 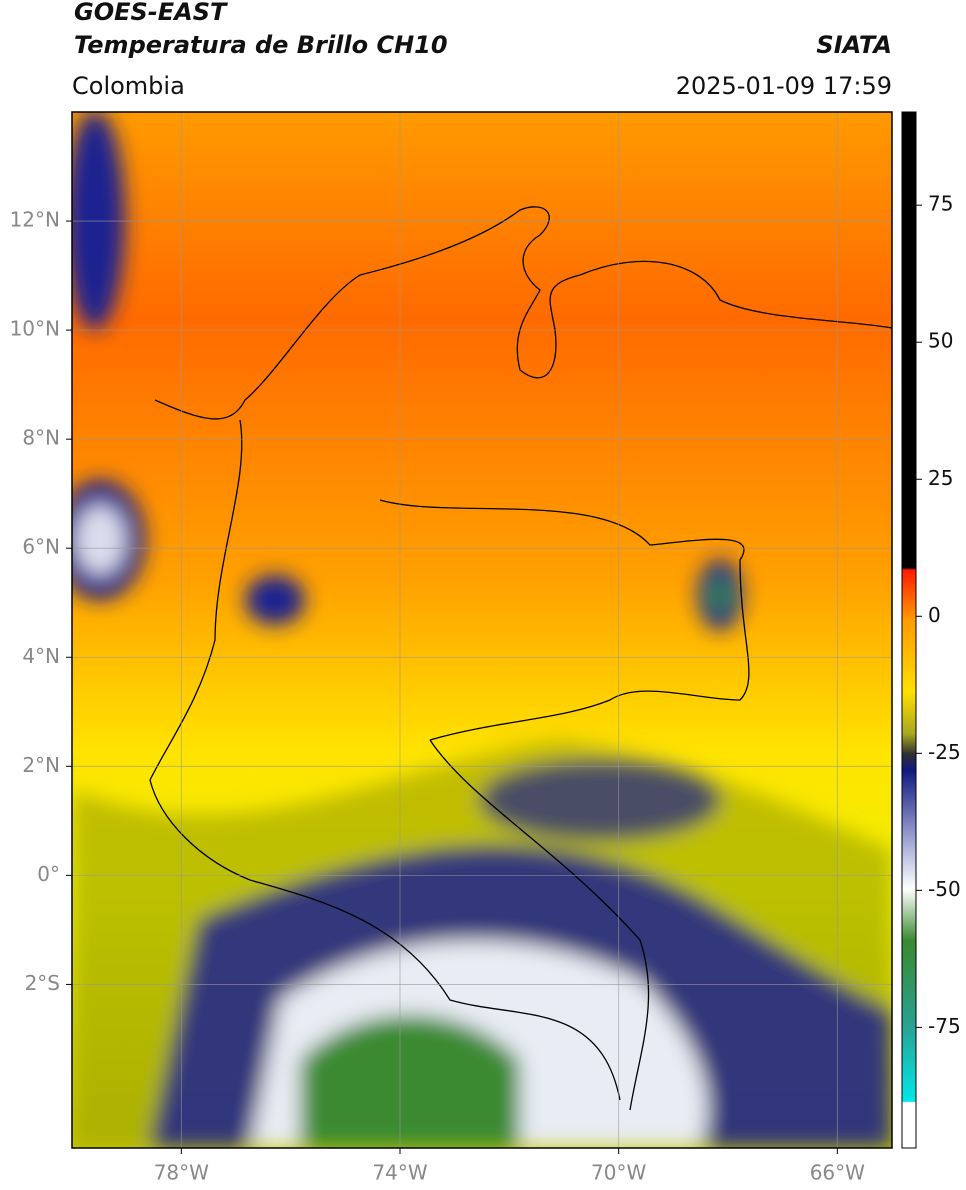 What do you see at coordinates (940, 478) in the screenshot?
I see `colorbar-tick-label: 25` at bounding box center [940, 478].